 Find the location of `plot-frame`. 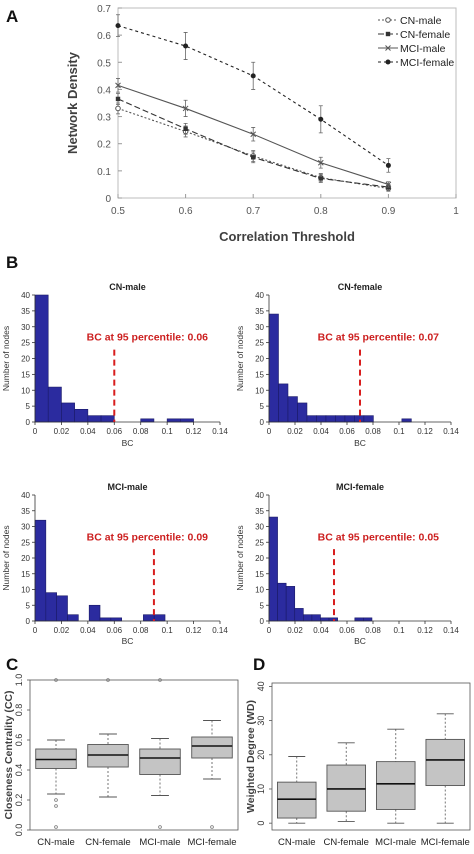

plot-frame is located at coordinates (134, 755).